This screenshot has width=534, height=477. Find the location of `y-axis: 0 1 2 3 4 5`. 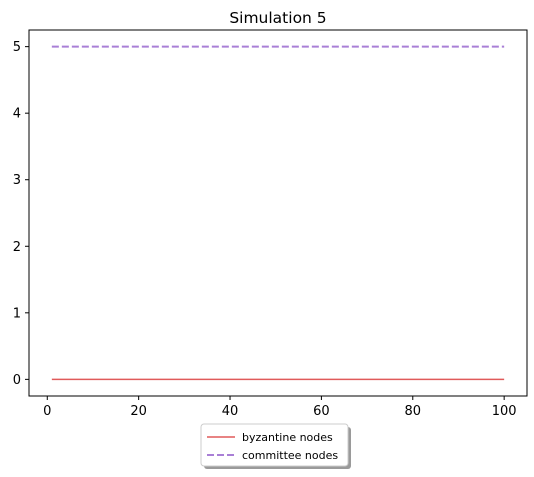

y-axis: 0 1 2 3 4 5 is located at coordinates (21, 214).